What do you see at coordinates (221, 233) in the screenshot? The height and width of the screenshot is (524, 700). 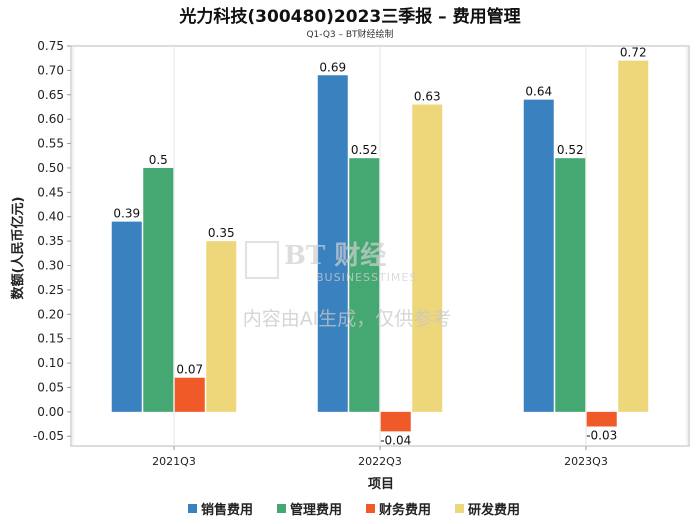 I see `data-label-4-1: 0.35` at bounding box center [221, 233].